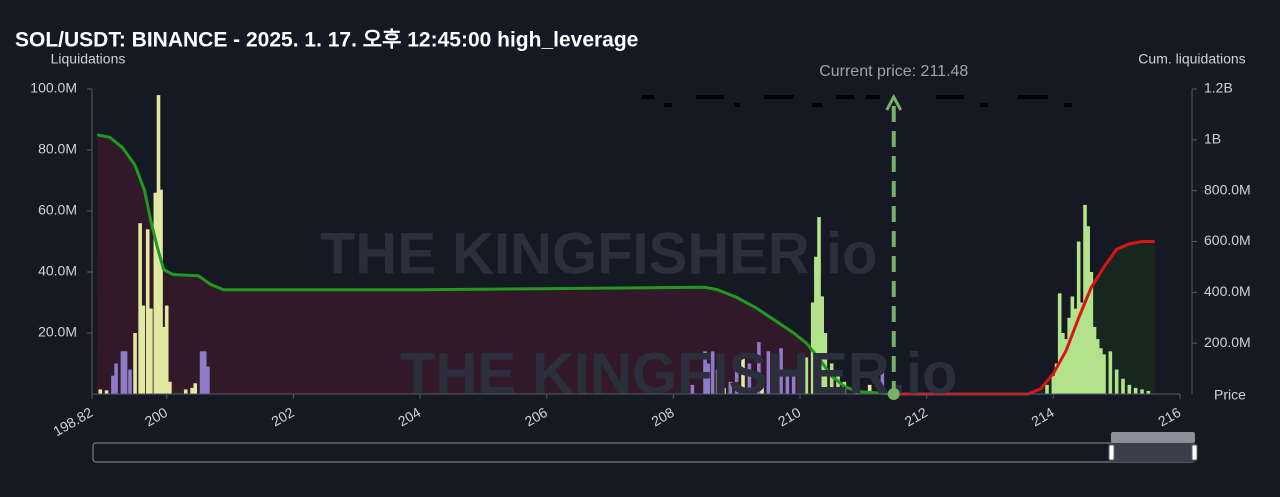 The width and height of the screenshot is (1280, 497). What do you see at coordinates (53, 88) in the screenshot?
I see `y-tick-label: 100.0M` at bounding box center [53, 88].